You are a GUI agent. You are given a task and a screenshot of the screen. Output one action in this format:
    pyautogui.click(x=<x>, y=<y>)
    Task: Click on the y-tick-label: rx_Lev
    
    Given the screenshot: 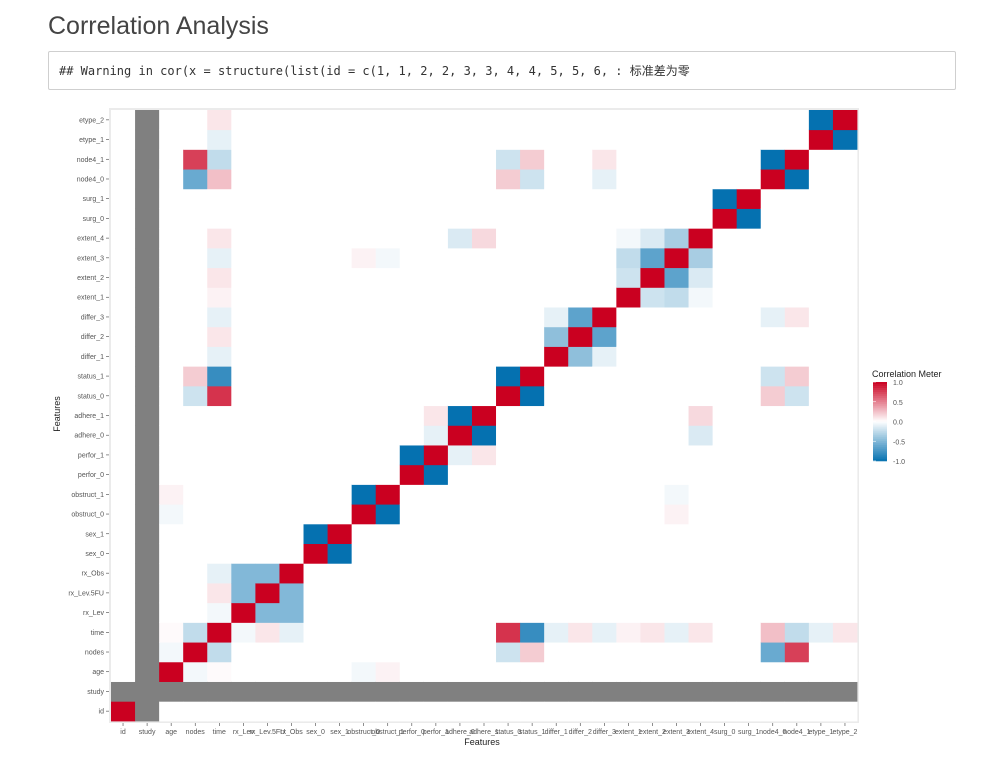 What is the action you would take?
    pyautogui.click(x=94, y=613)
    